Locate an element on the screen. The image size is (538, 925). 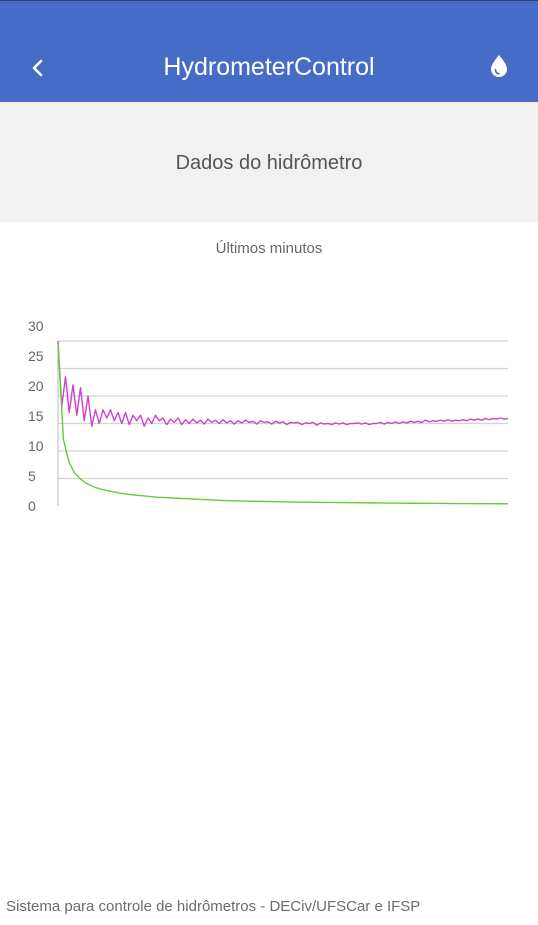
water-drop-icon is located at coordinates (499, 66).